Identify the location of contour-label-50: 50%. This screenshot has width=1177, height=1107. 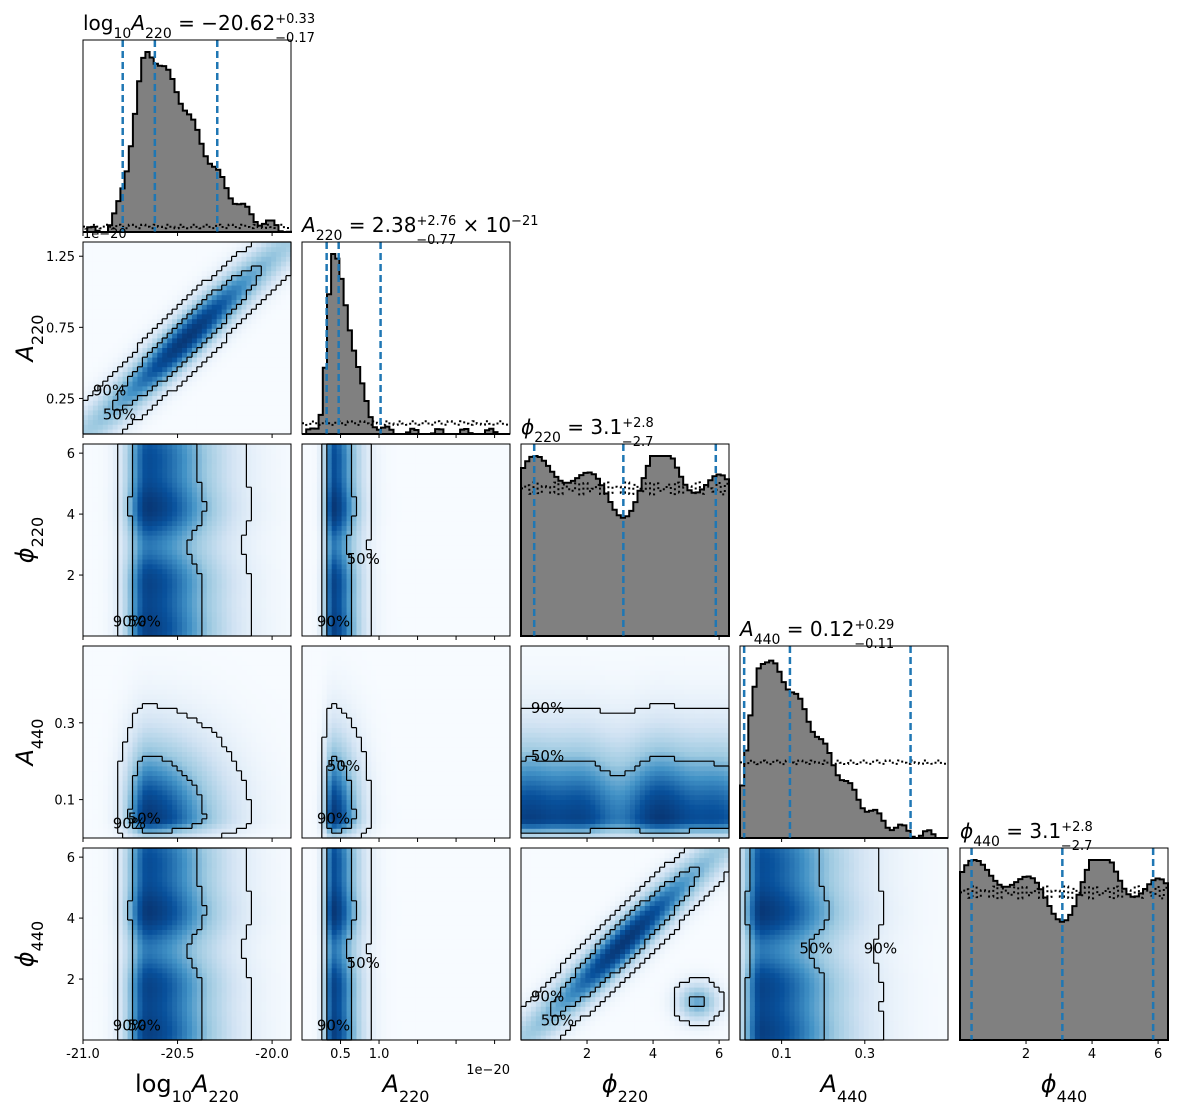
(119, 415).